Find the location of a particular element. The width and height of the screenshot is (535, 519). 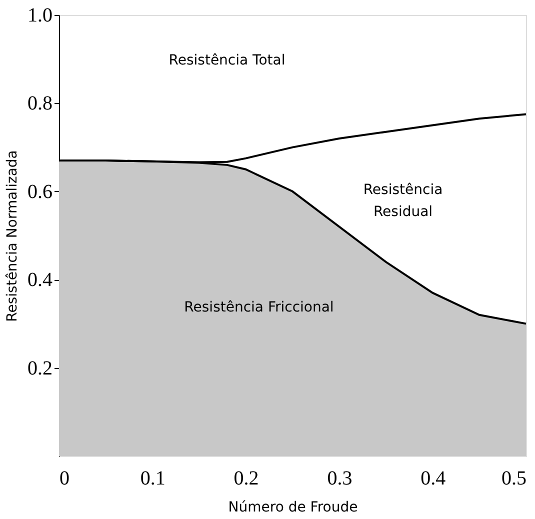

y-tick-label: 0.2 is located at coordinates (40, 368).